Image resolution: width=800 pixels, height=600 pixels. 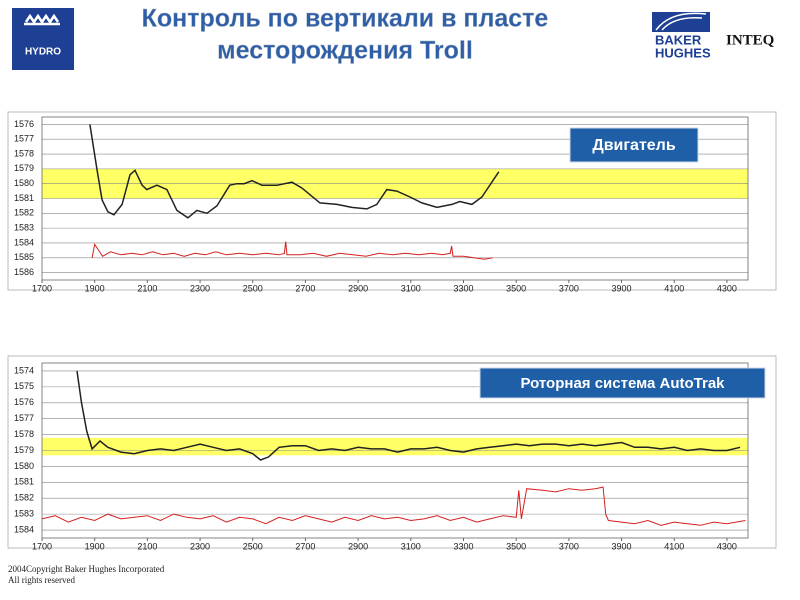 I want to click on footer: All rights reserved, so click(x=41, y=580).